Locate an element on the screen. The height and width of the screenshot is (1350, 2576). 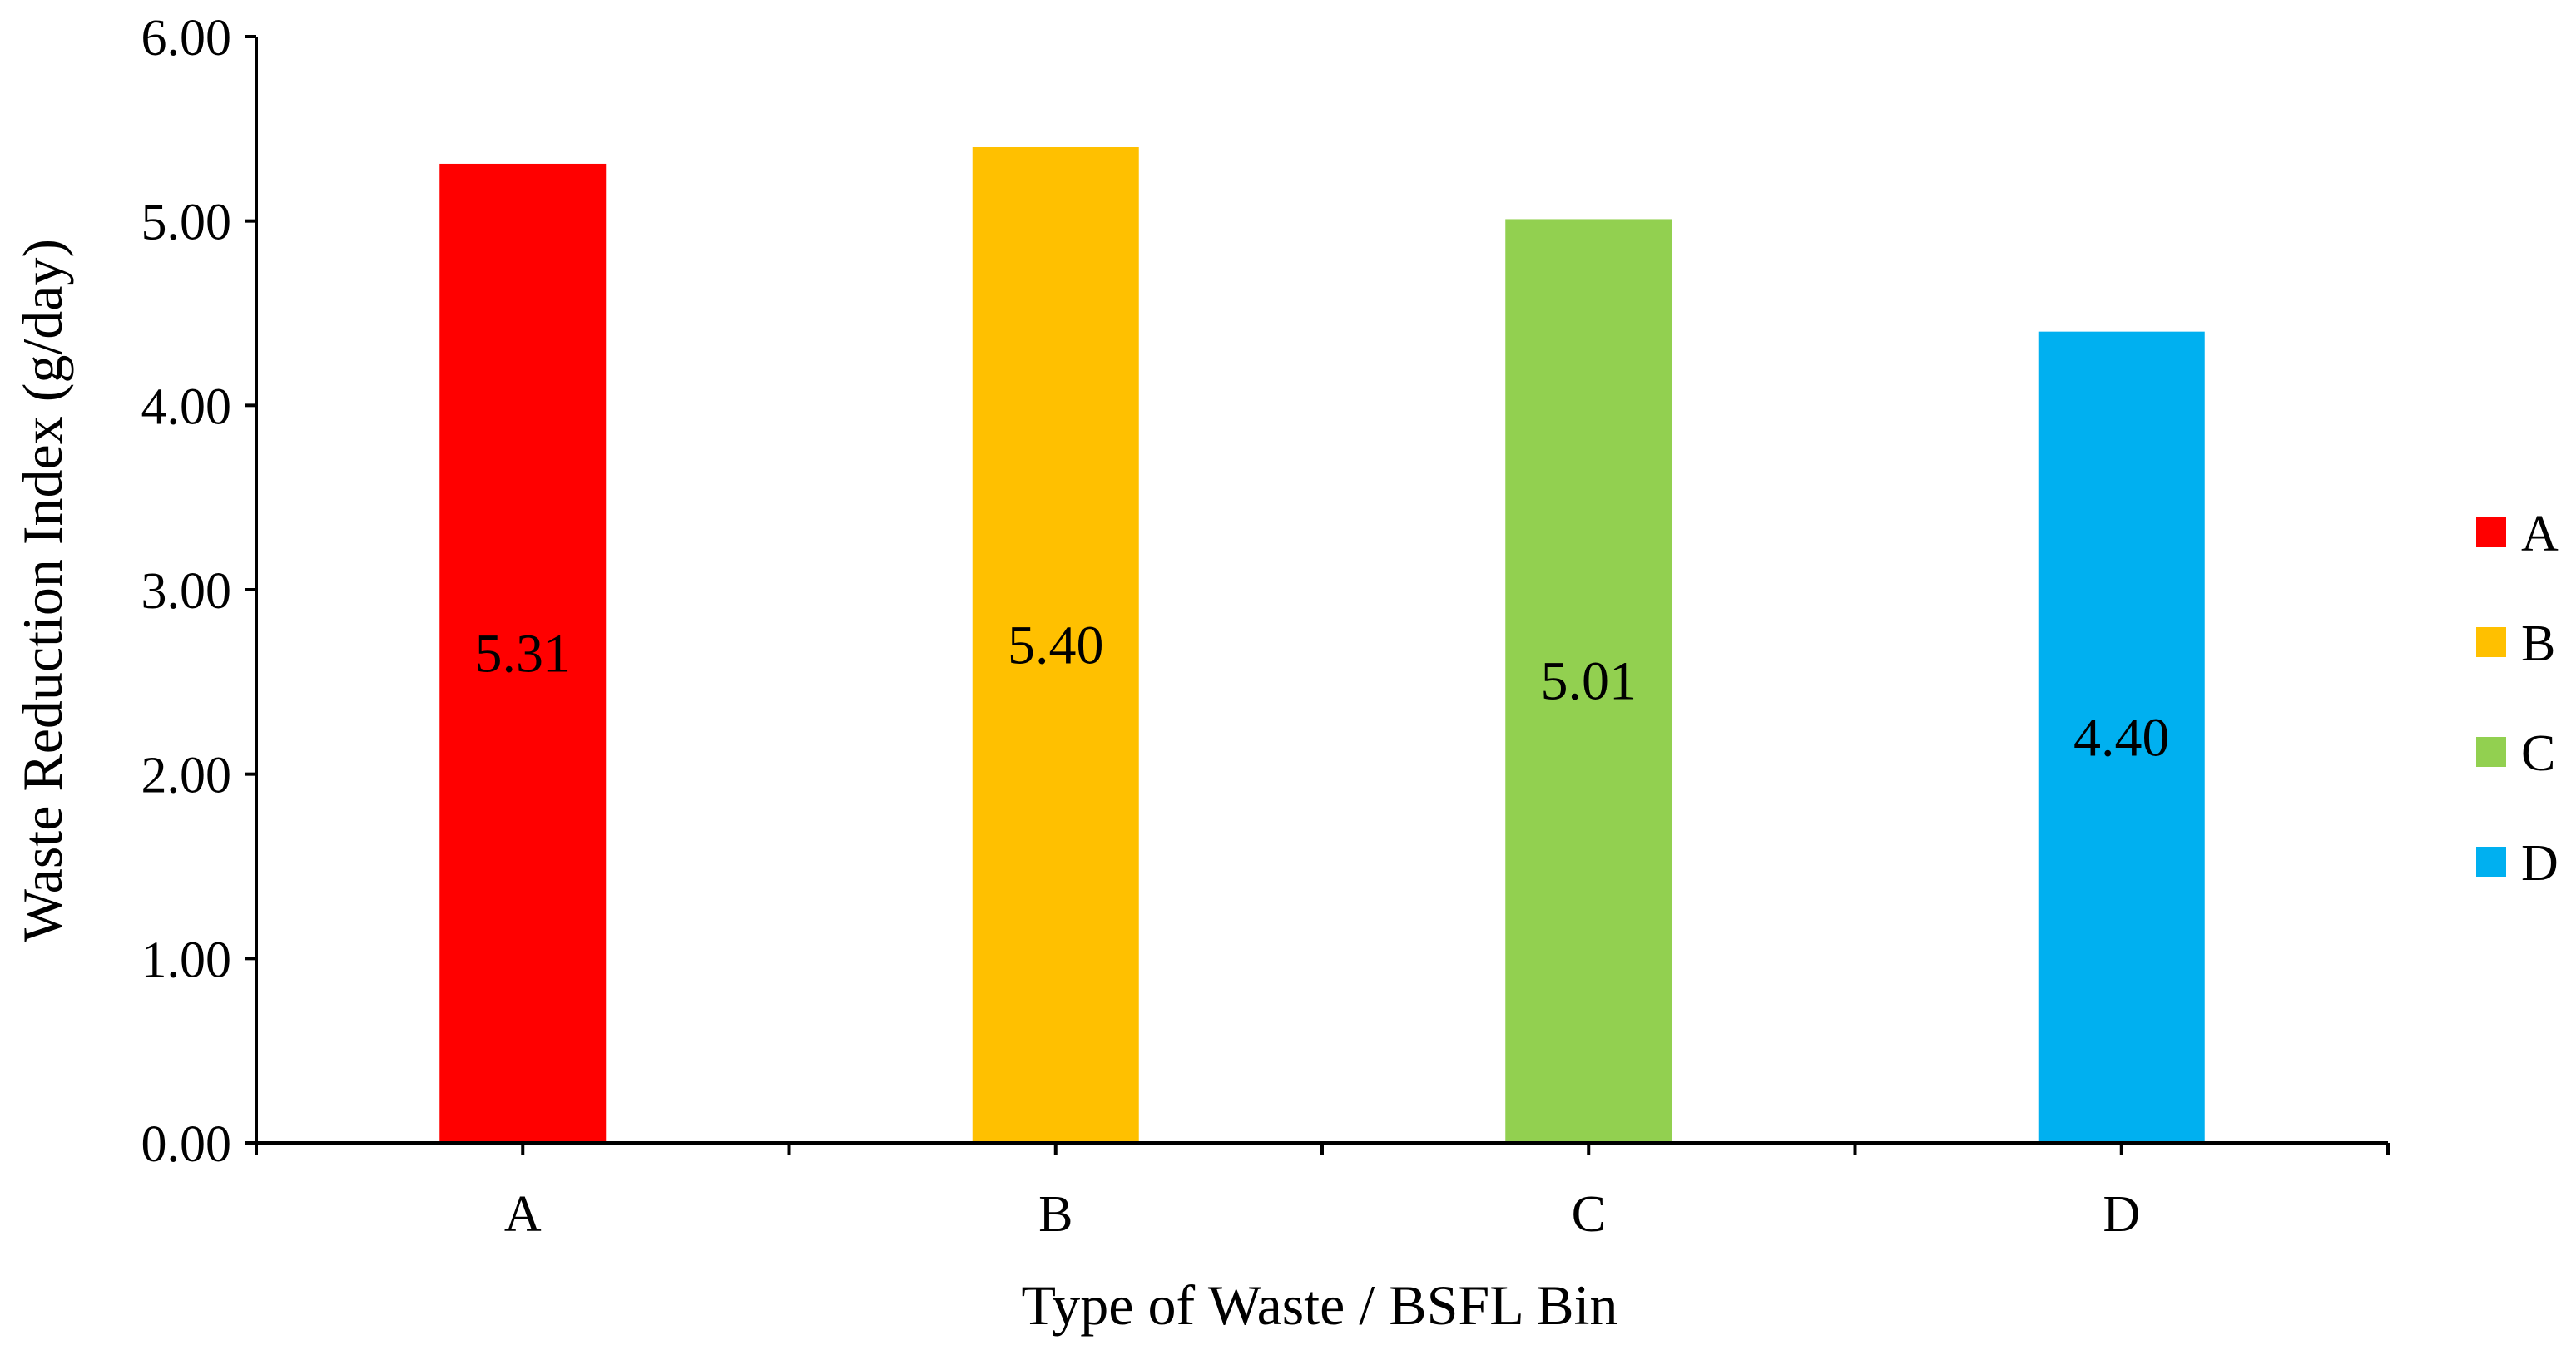
y-tick-label: 6.00 is located at coordinates (187, 39).